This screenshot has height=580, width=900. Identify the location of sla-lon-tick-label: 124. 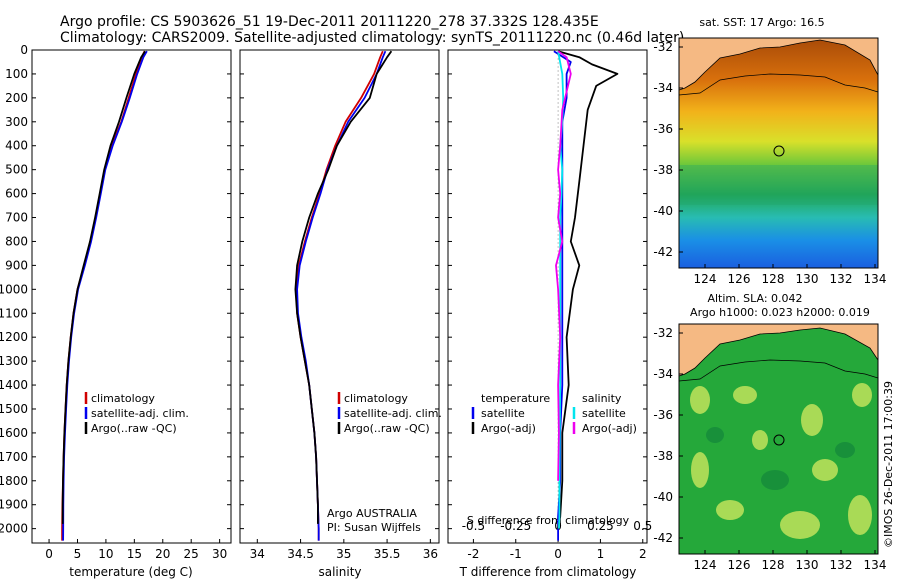
(705, 565).